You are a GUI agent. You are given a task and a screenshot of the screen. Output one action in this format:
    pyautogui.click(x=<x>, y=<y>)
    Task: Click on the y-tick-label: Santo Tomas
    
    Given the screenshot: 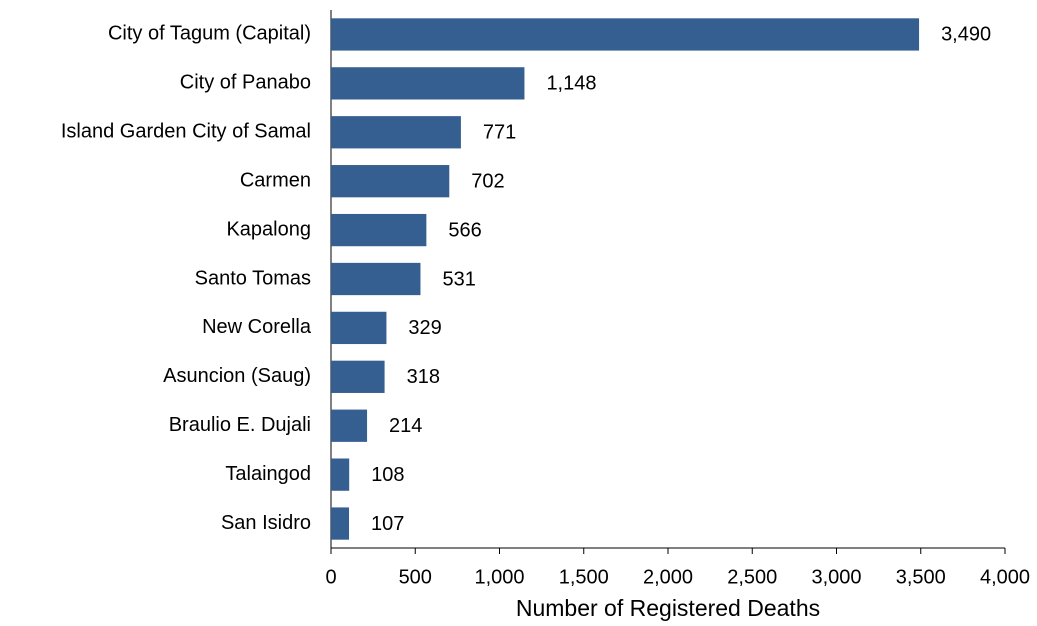 What is the action you would take?
    pyautogui.click(x=253, y=278)
    